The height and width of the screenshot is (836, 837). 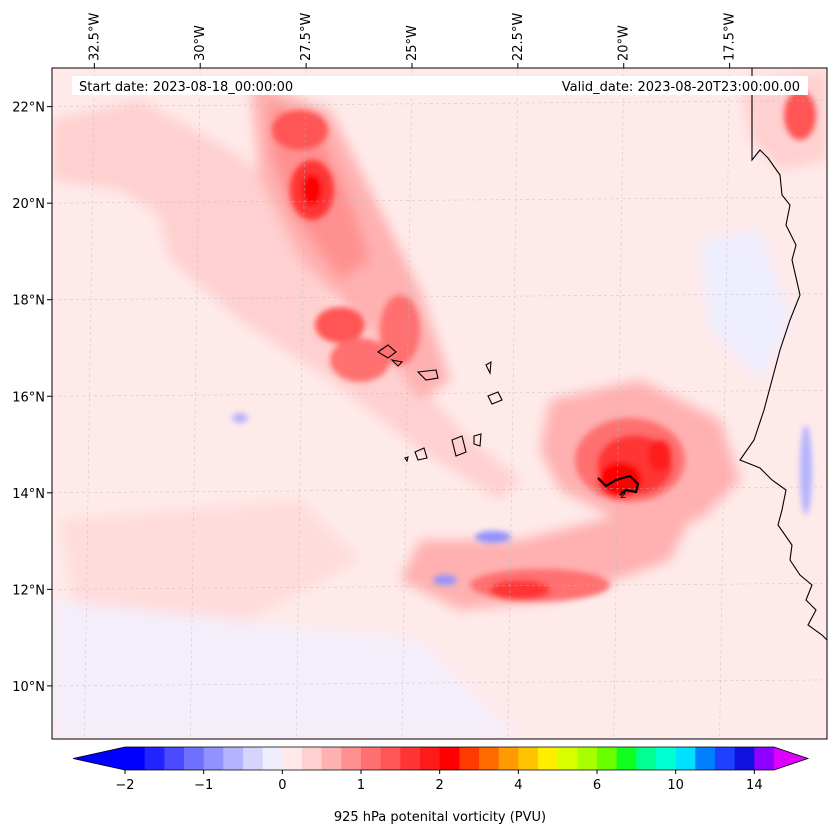 What do you see at coordinates (28, 397) in the screenshot?
I see `lat-tick-label: 16°N` at bounding box center [28, 397].